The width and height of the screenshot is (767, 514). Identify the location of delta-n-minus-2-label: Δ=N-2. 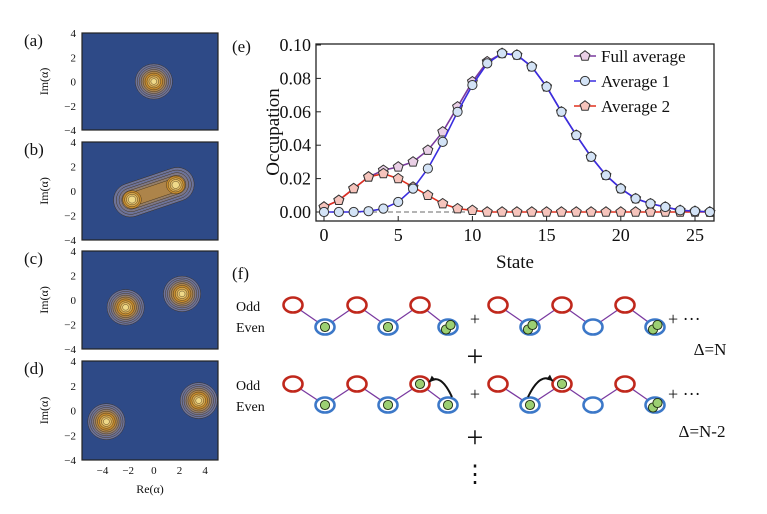
(702, 431).